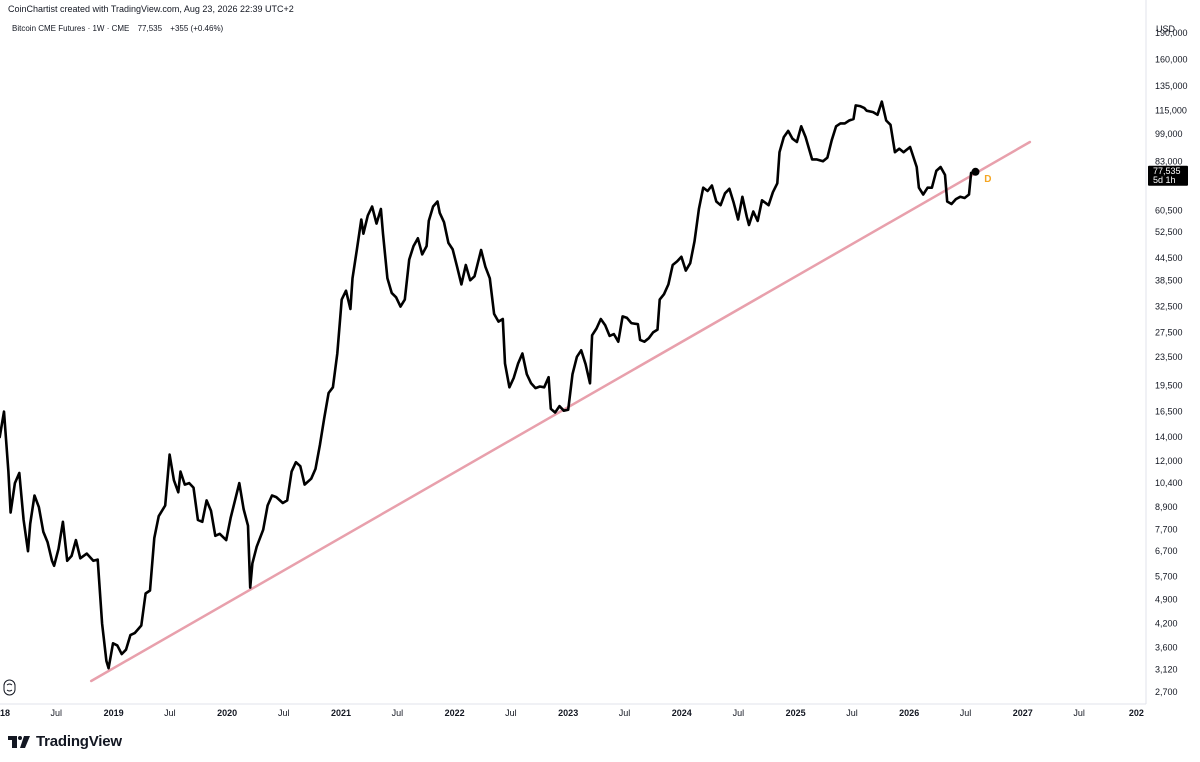 Image resolution: width=1200 pixels, height=762 pixels. I want to click on price-tick-label: 52,500, so click(1169, 232).